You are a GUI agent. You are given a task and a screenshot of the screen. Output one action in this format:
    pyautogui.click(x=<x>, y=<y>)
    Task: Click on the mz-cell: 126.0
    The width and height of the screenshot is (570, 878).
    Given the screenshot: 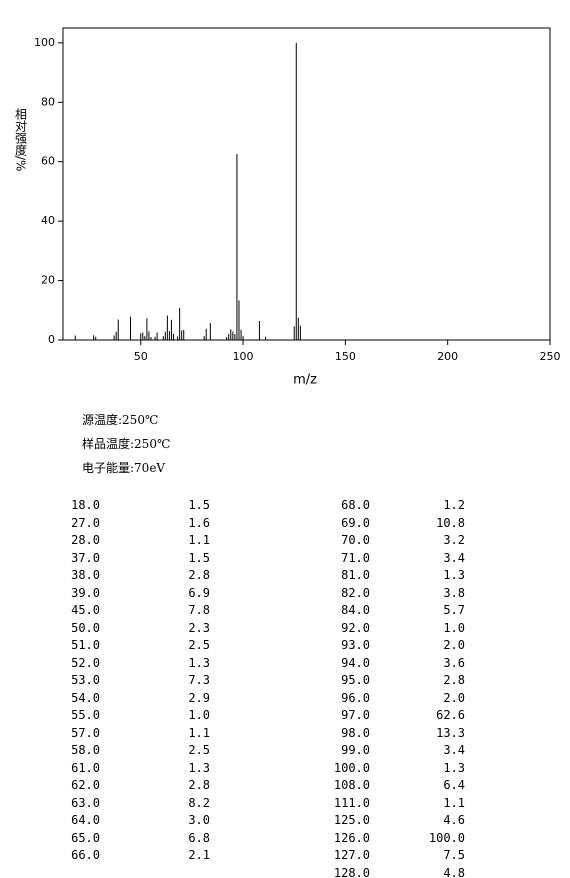 What is the action you would take?
    pyautogui.click(x=351, y=837)
    